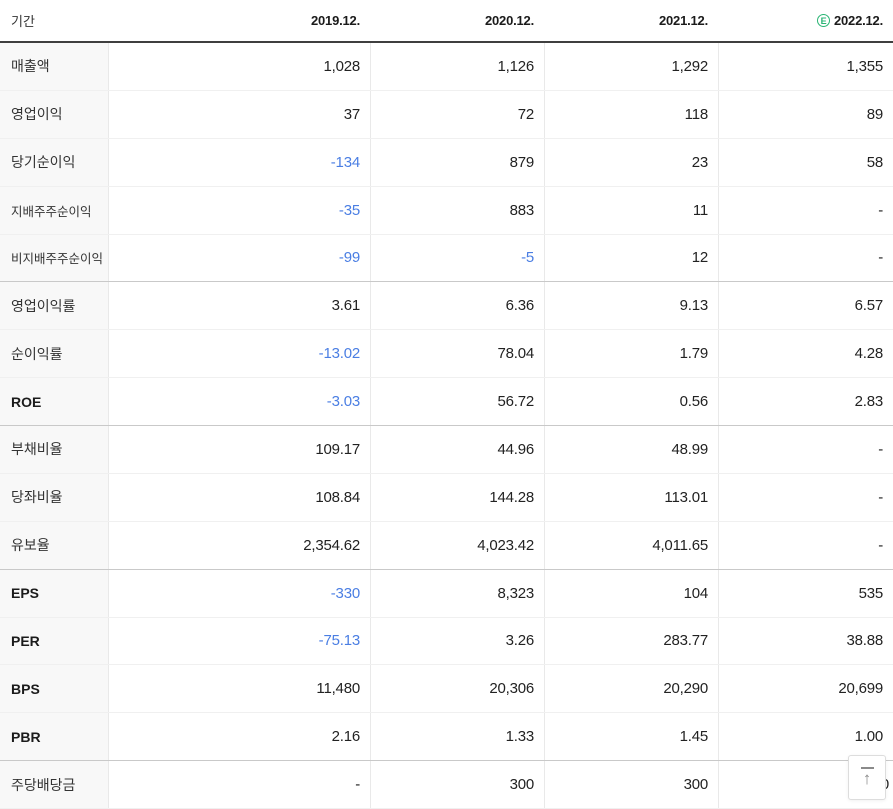  What do you see at coordinates (239, 689) in the screenshot?
I see `value-cell: 11,480` at bounding box center [239, 689].